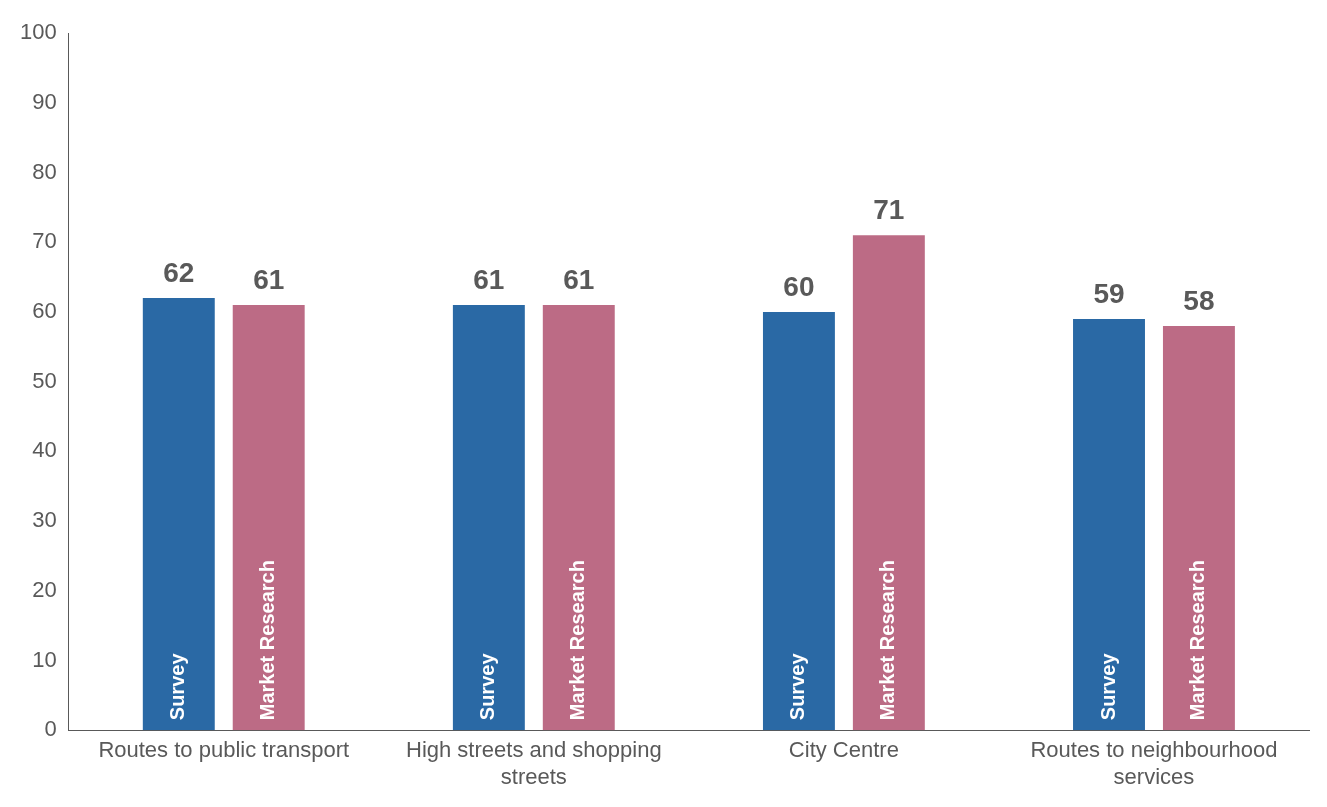 This screenshot has width=1327, height=807. I want to click on y-tick-label: 0, so click(50, 729).